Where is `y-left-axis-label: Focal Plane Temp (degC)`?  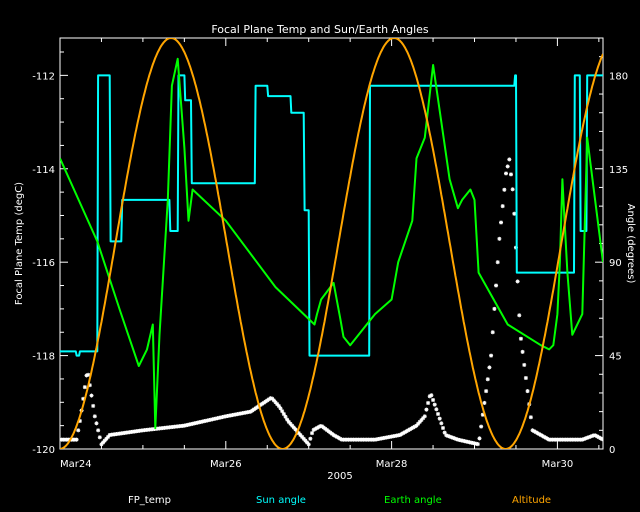 y-left-axis-label: Focal Plane Temp (degC) is located at coordinates (19, 243).